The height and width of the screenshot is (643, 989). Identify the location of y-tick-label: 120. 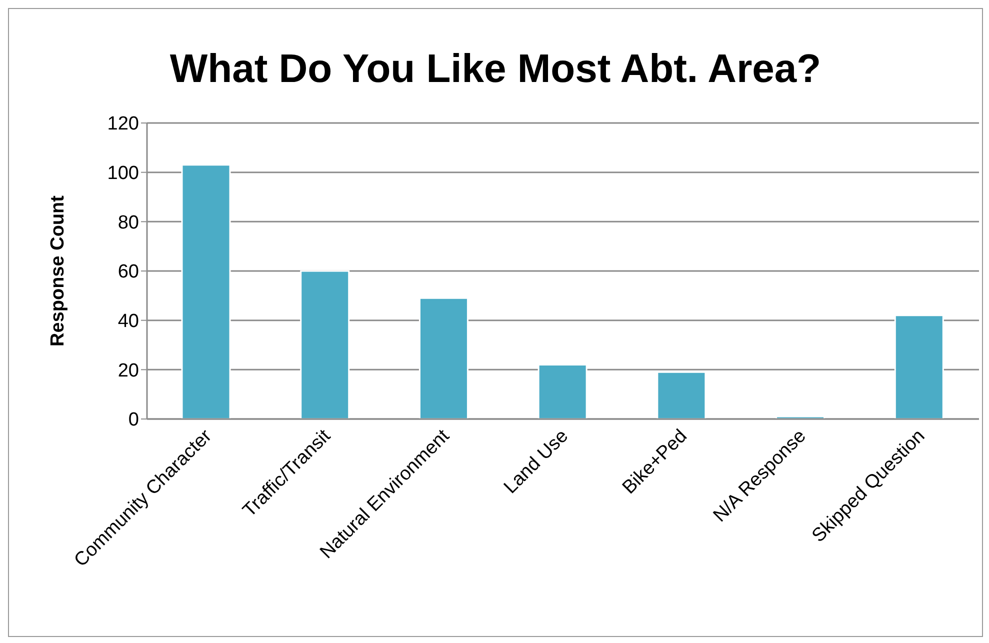
(123, 124).